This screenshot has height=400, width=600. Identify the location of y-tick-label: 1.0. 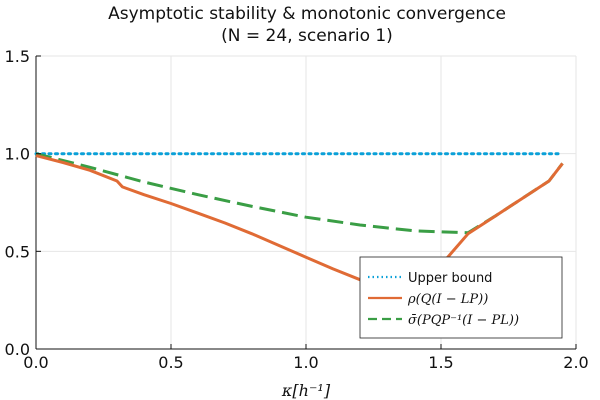
(17, 154).